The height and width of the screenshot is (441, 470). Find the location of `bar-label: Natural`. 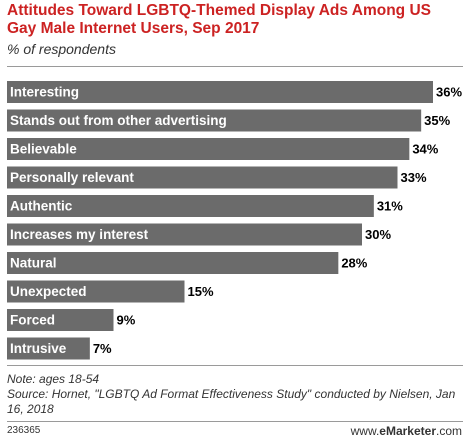

bar-label: Natural is located at coordinates (33, 263).